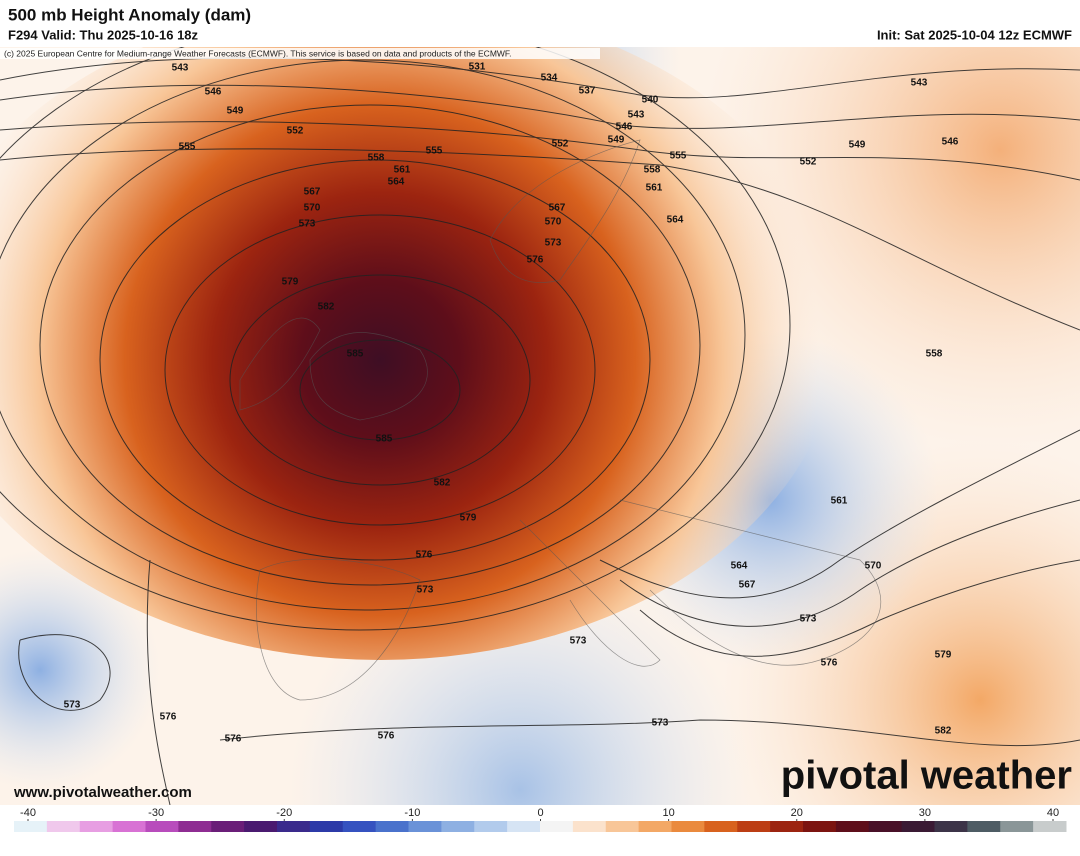 This screenshot has width=1080, height=856. What do you see at coordinates (156, 813) in the screenshot?
I see `colorbar-tick-label: -30` at bounding box center [156, 813].